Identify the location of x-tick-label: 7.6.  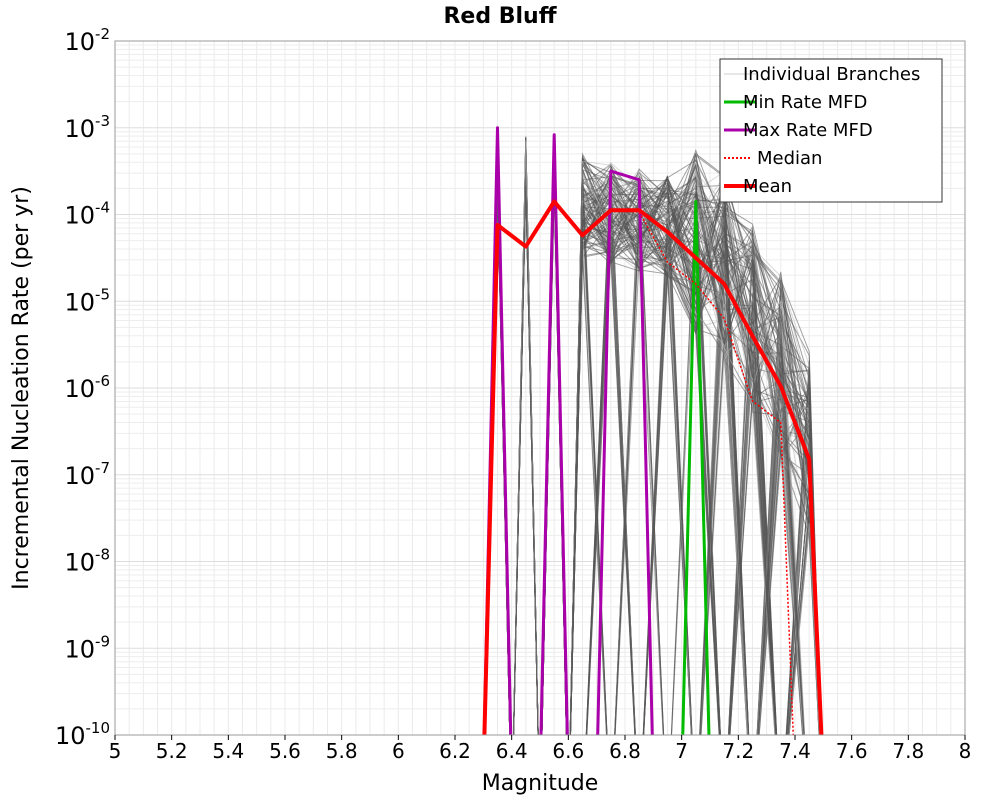
(852, 751).